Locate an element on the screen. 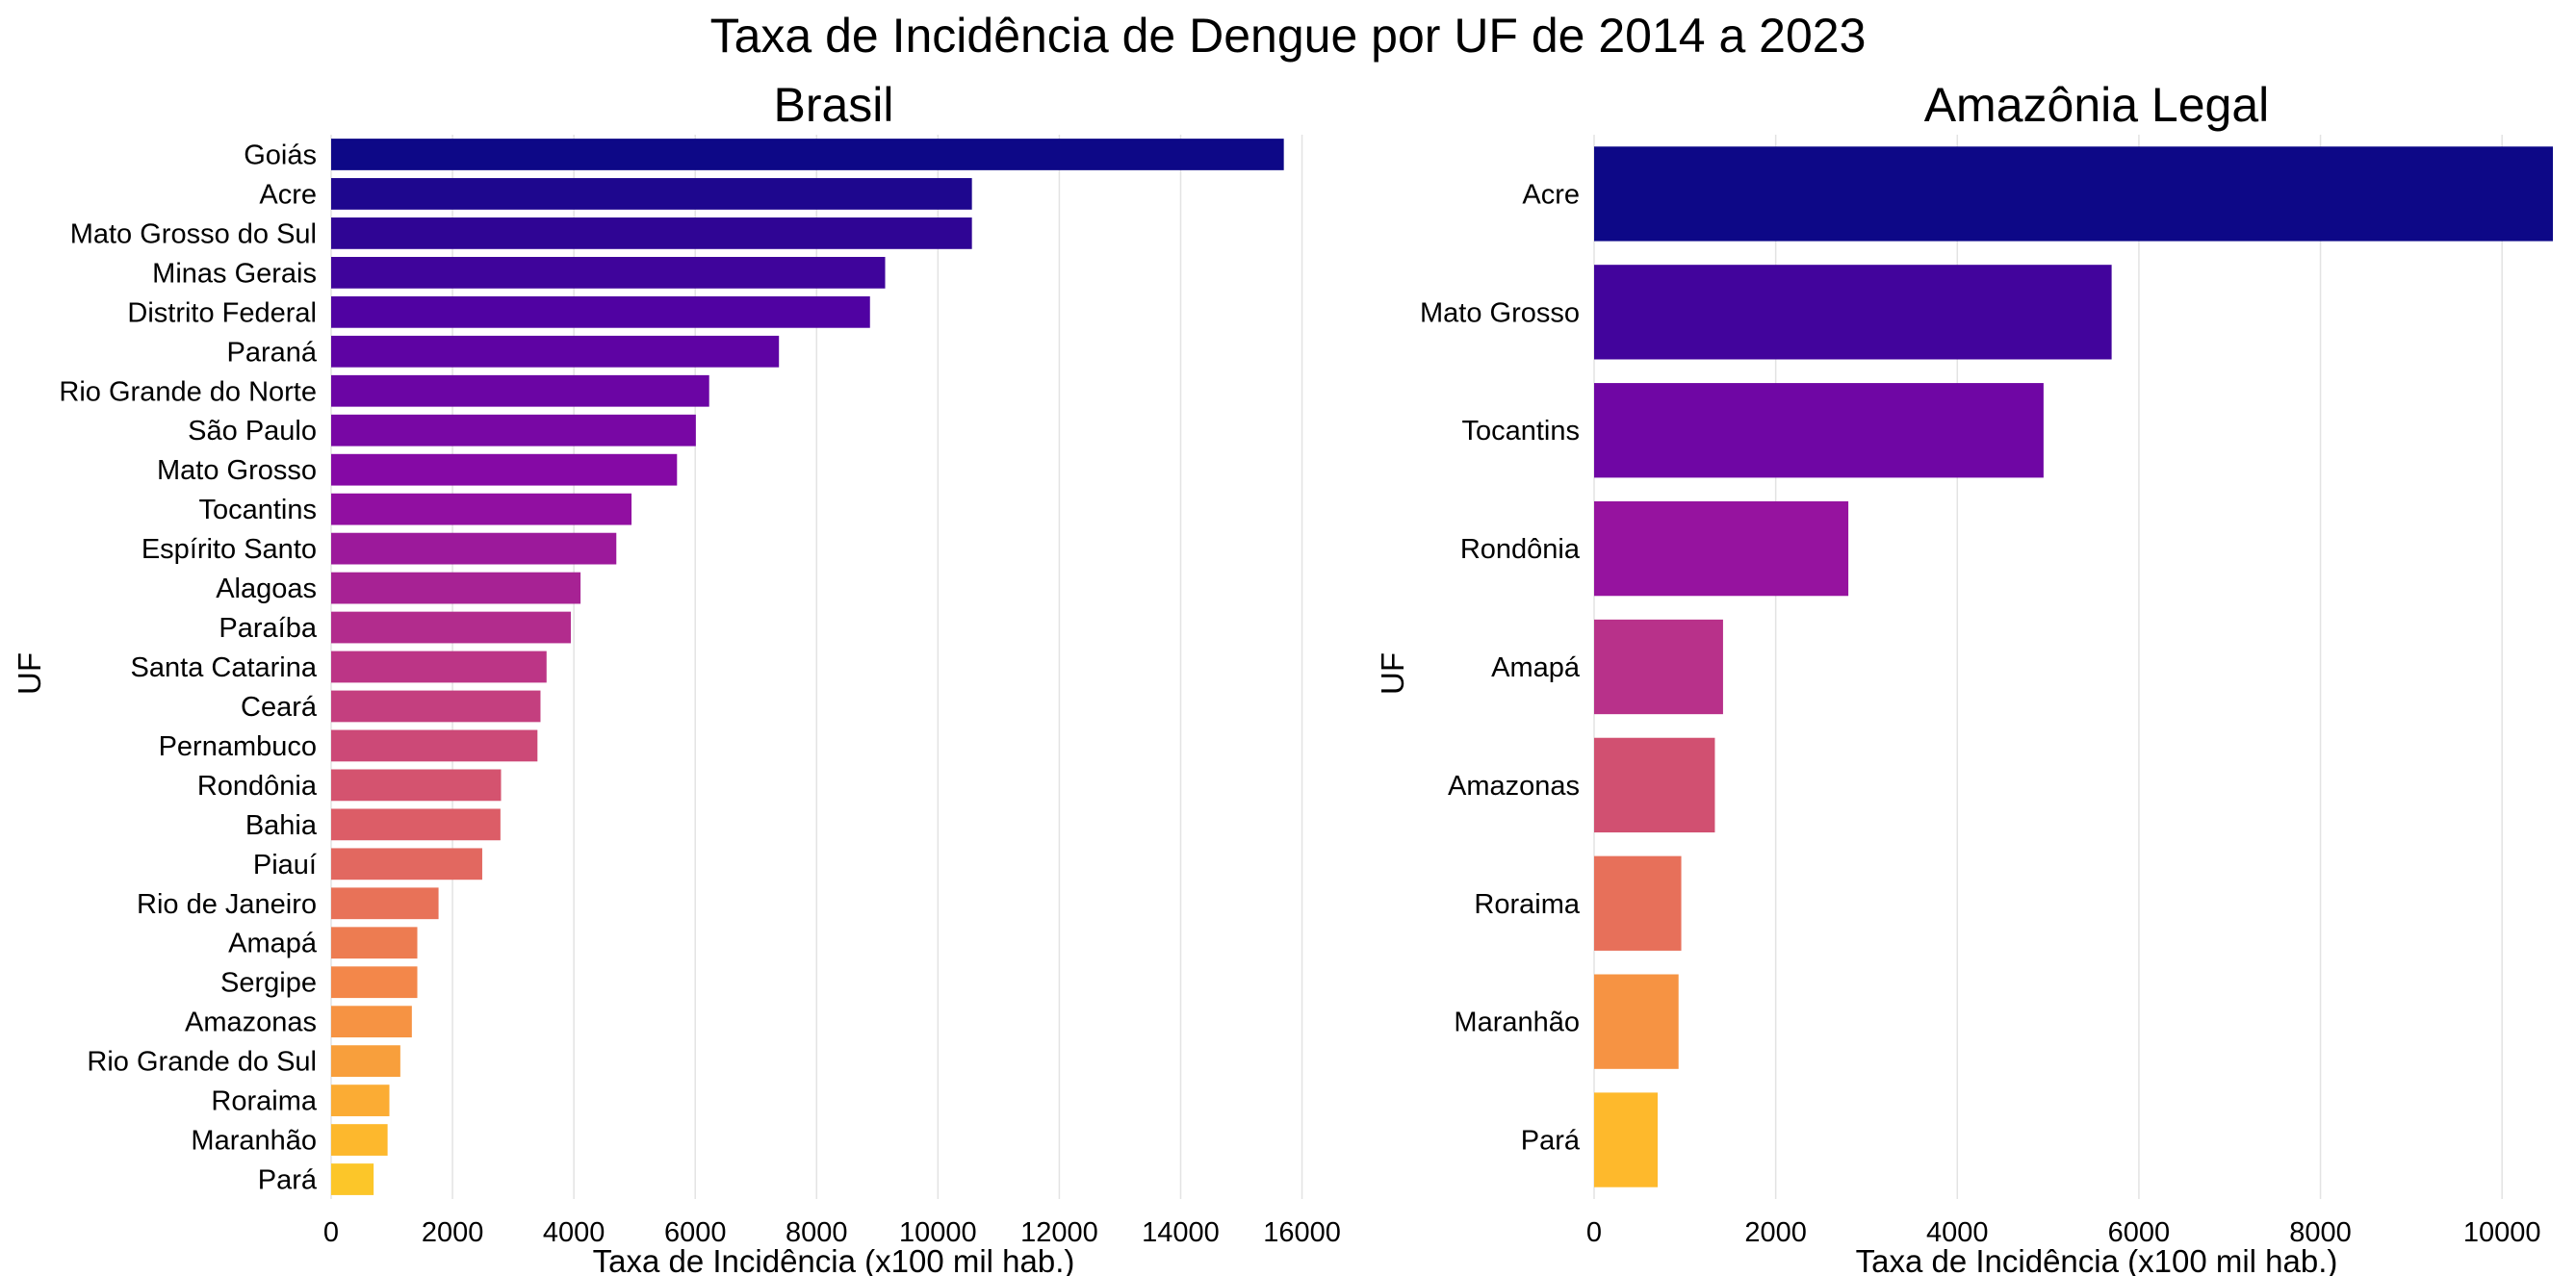 The width and height of the screenshot is (2576, 1276). amazonia-x-tick-label: 8000 is located at coordinates (2320, 1232).